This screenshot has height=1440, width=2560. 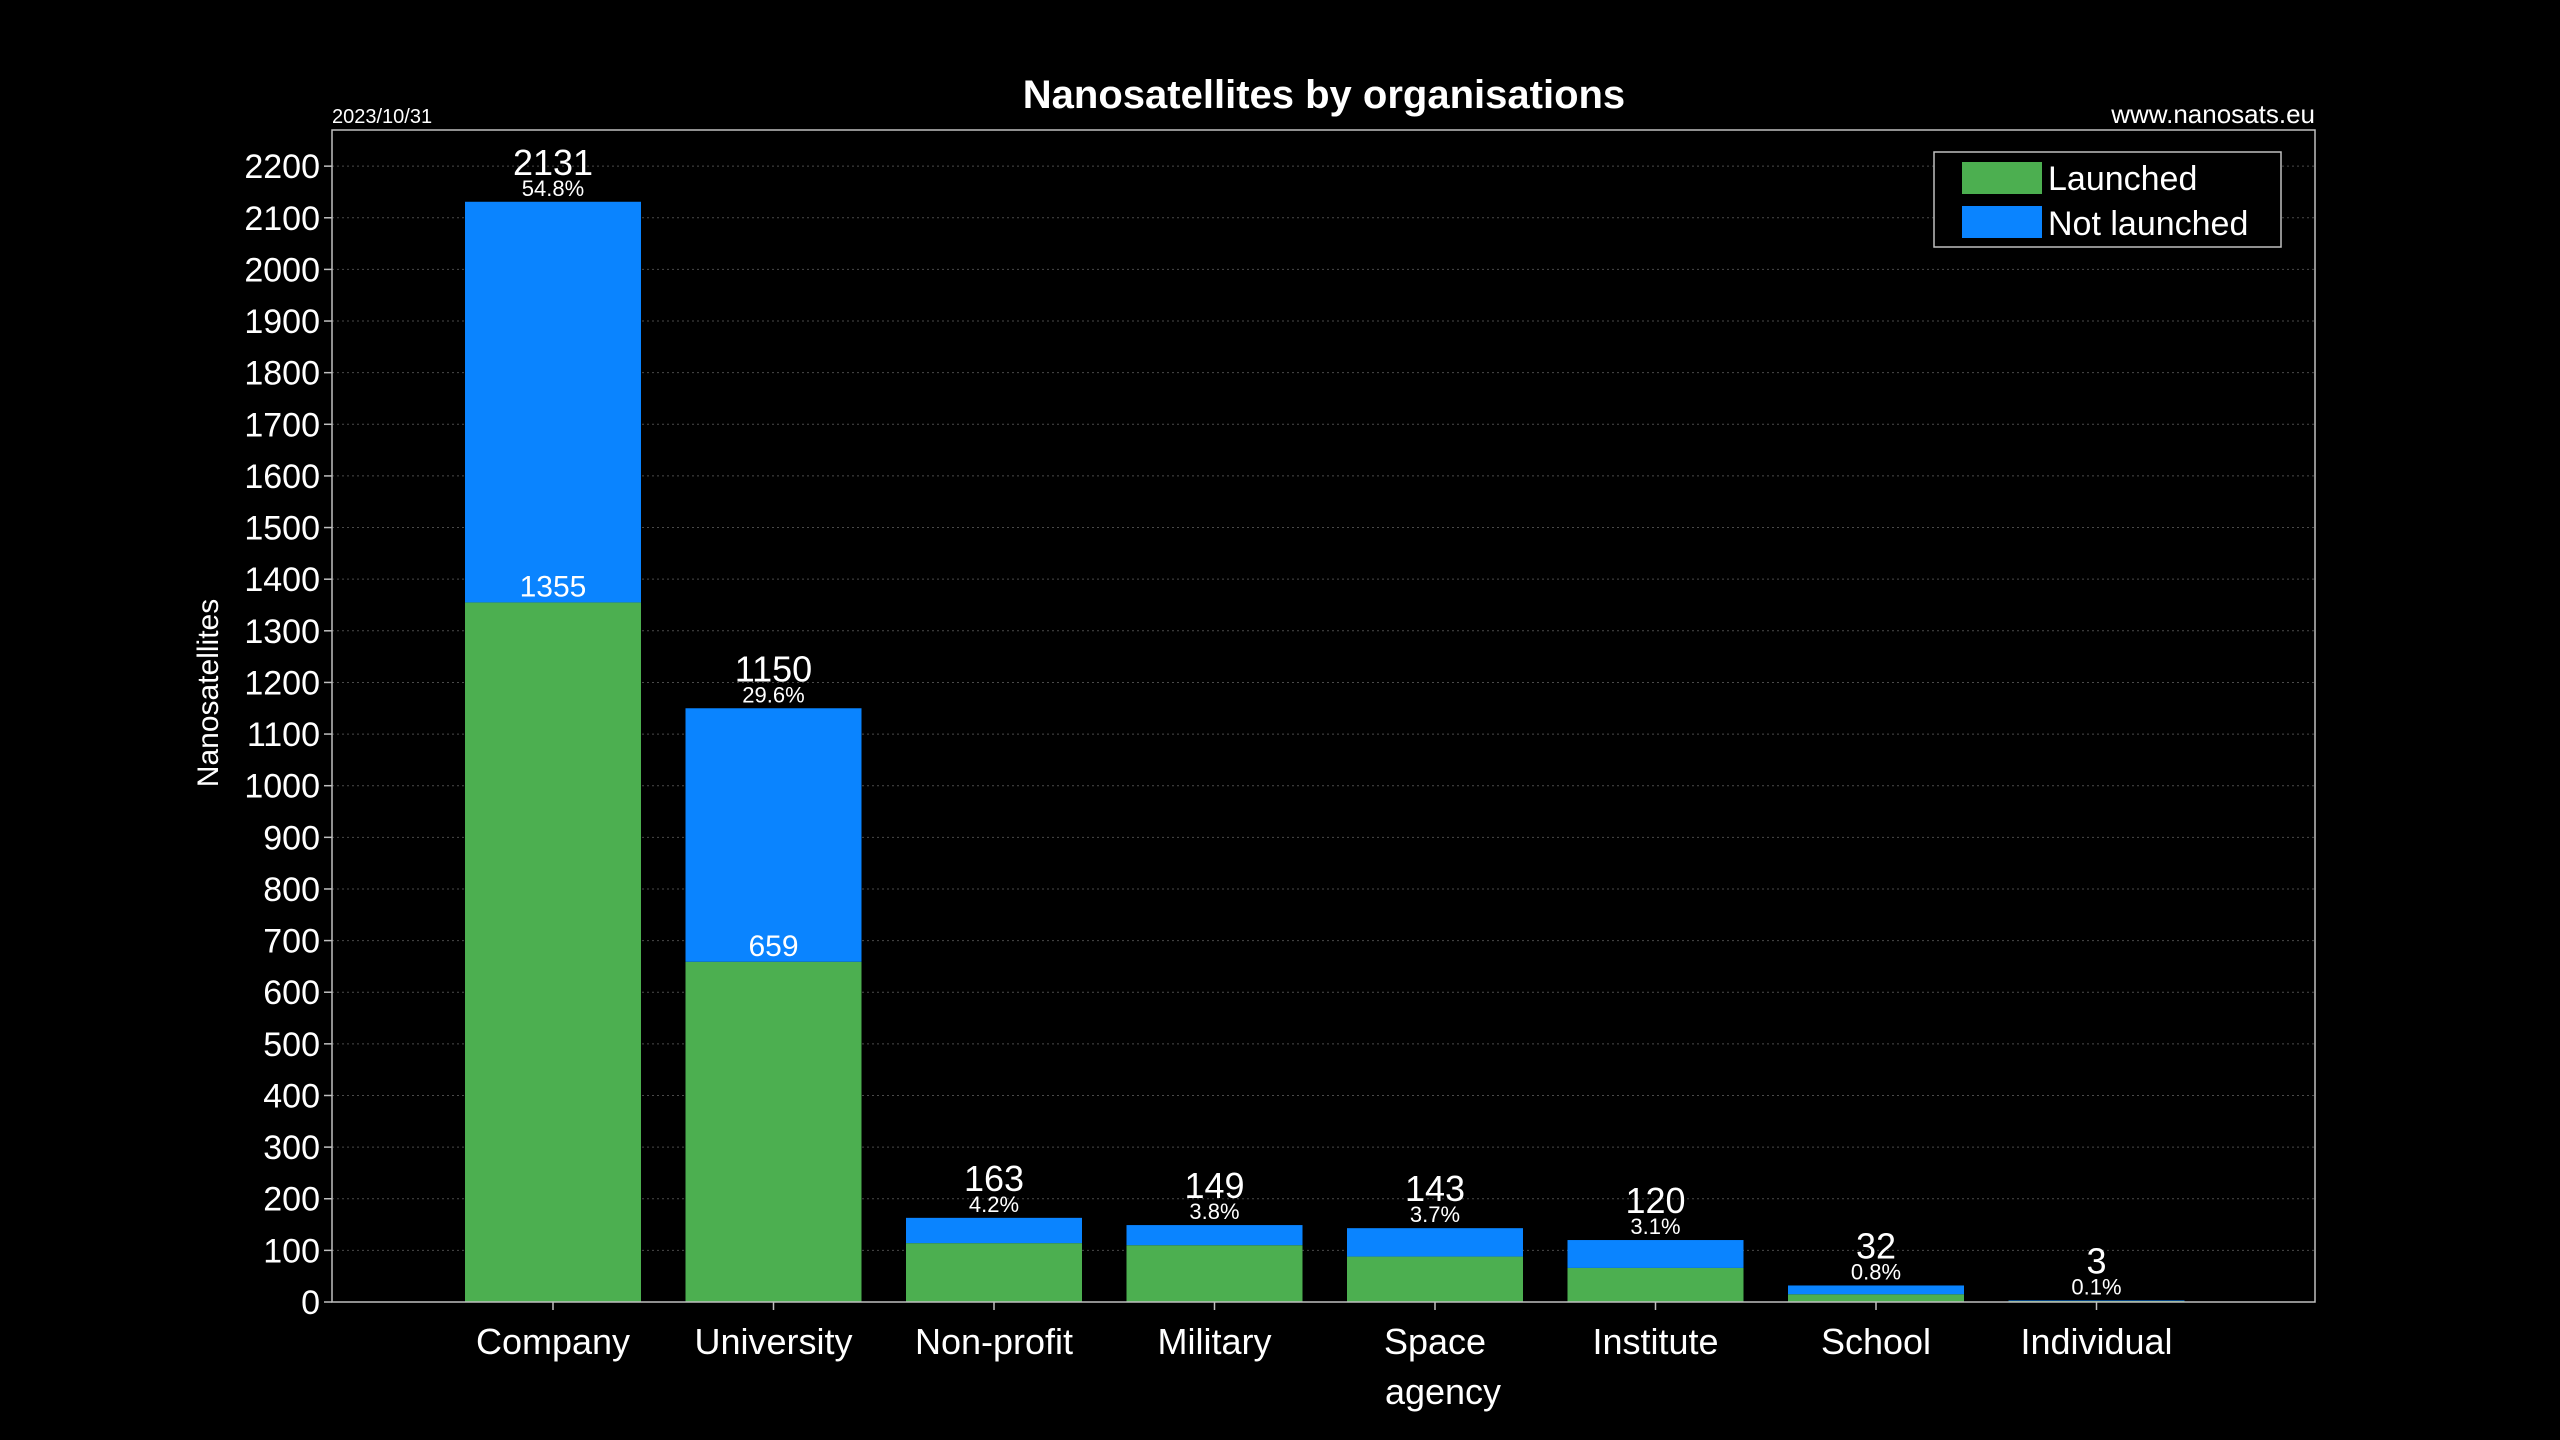 I want to click on y-tick-label: 300, so click(x=291, y=1148).